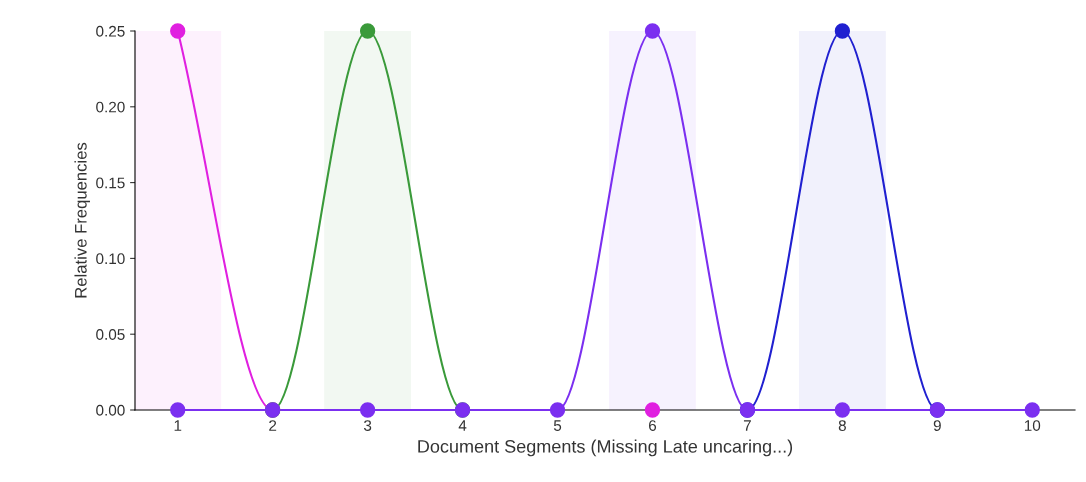  I want to click on x-tick-label: 2, so click(273, 425).